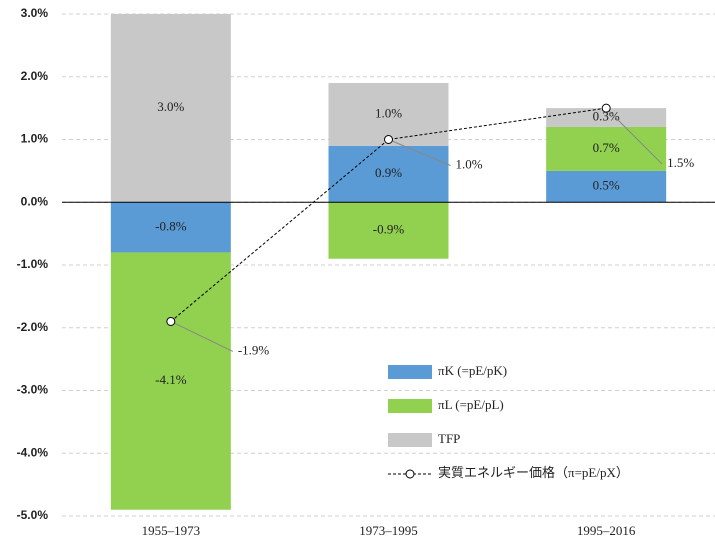 The height and width of the screenshot is (543, 715). I want to click on legend-label: πL (=pE/pL), so click(471, 404).